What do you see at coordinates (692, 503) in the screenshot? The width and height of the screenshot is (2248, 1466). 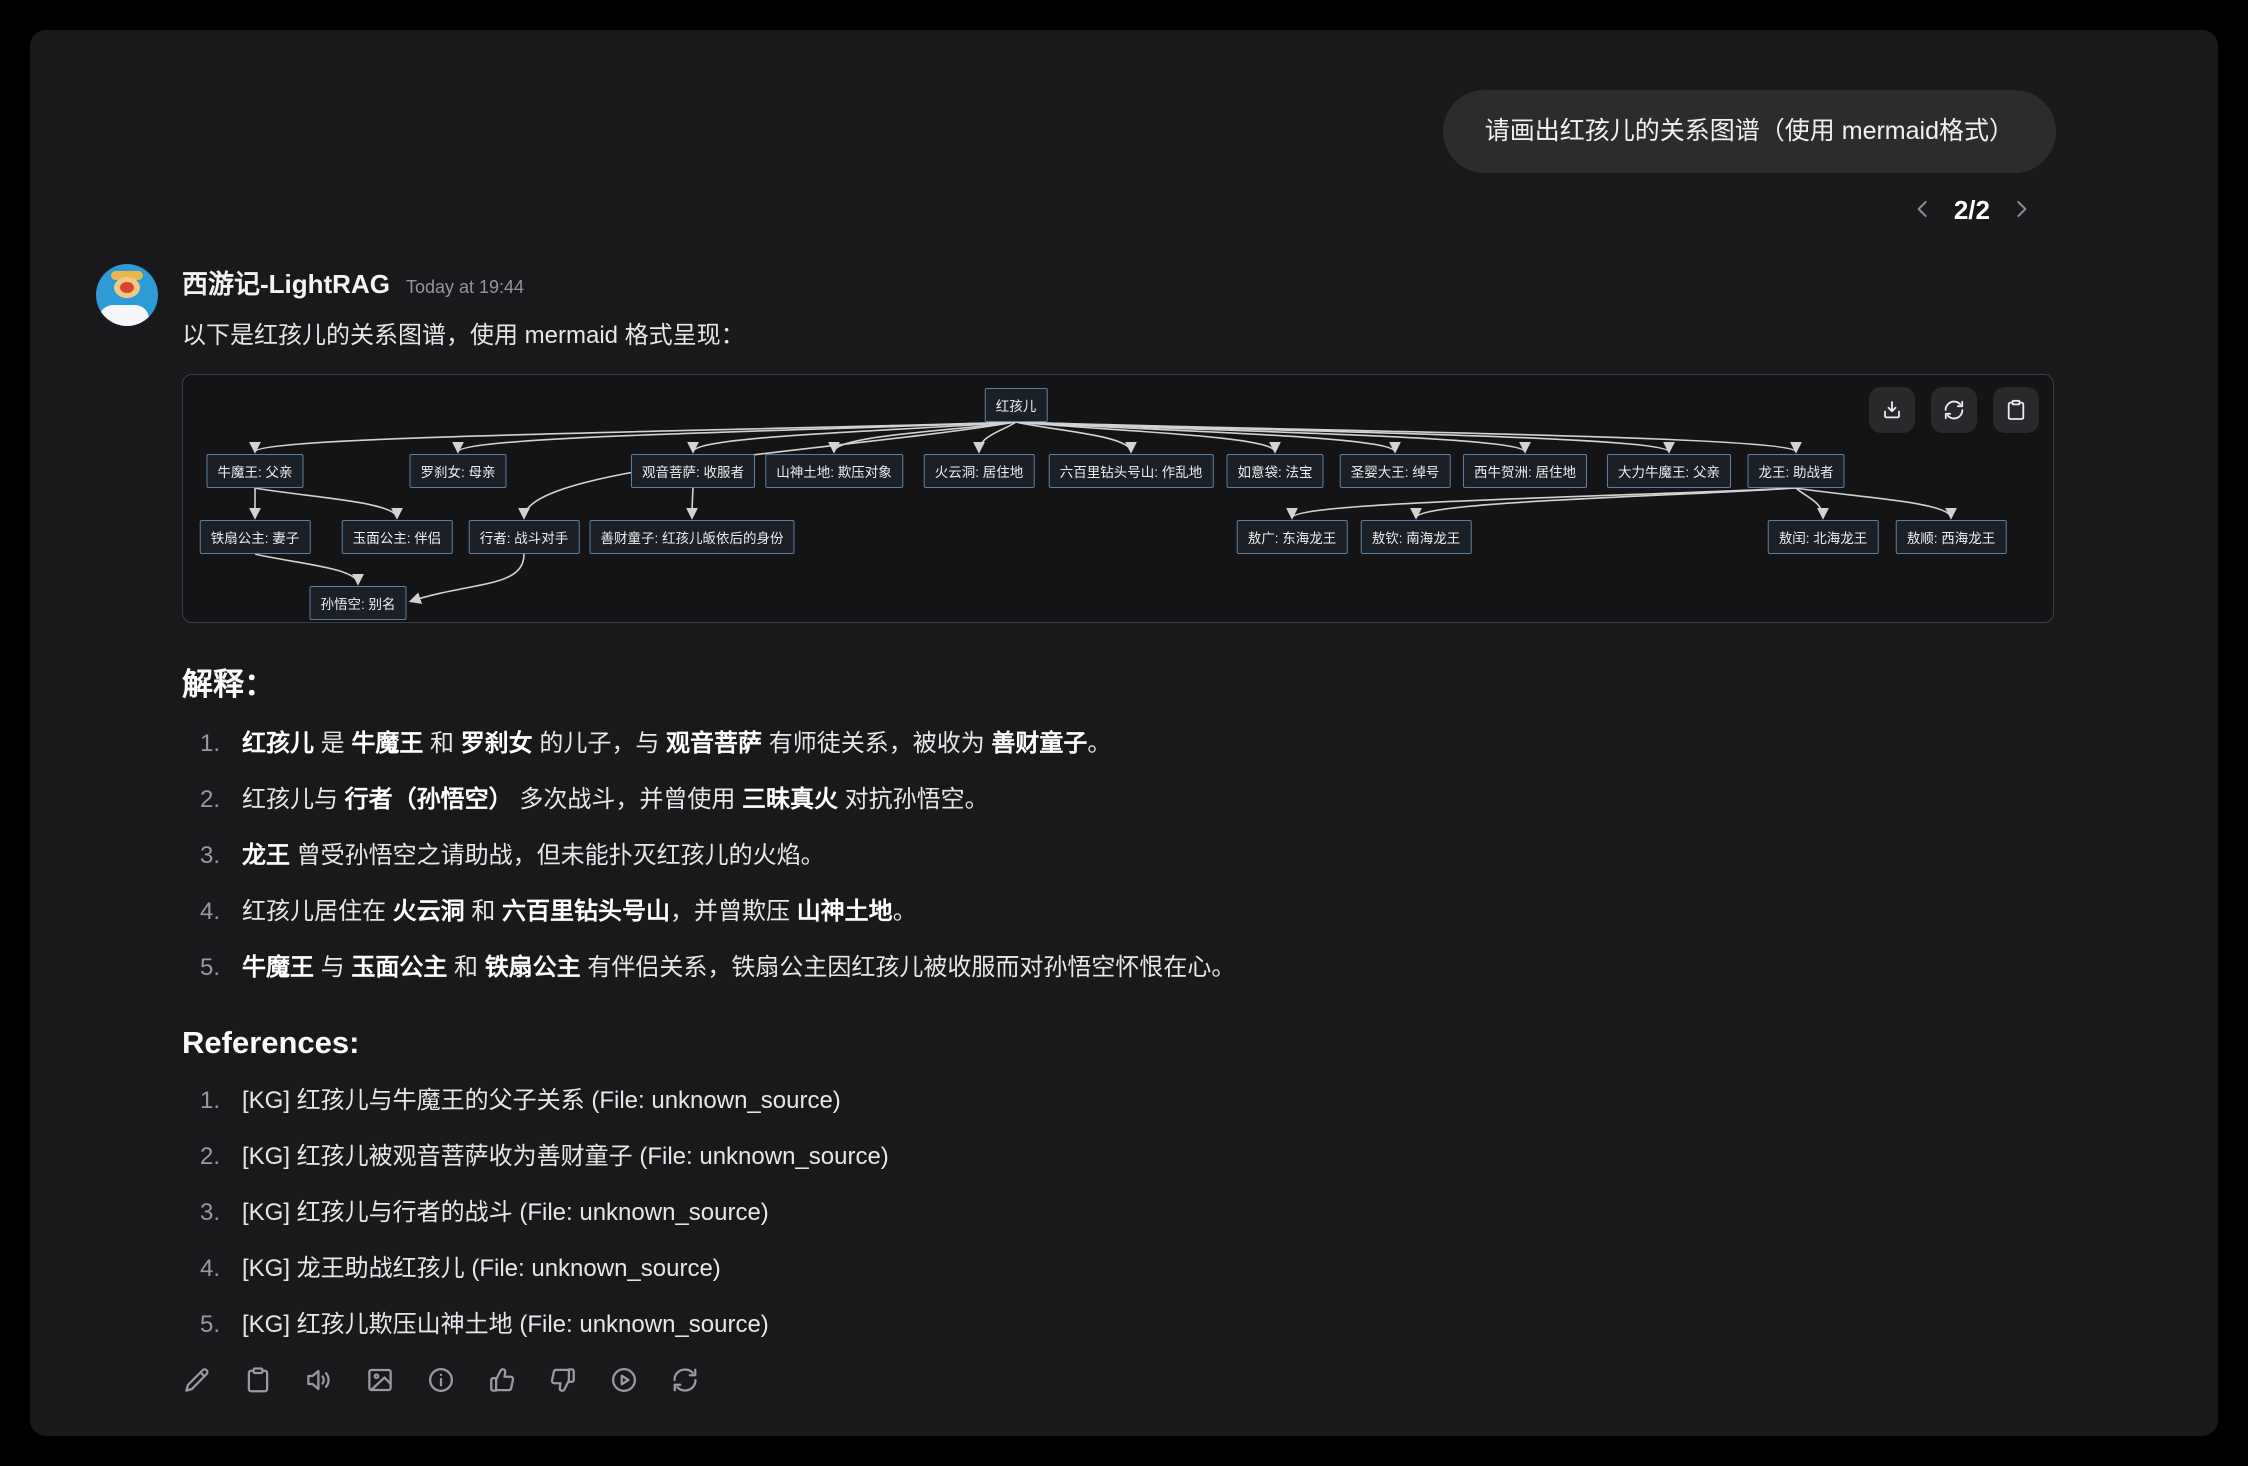 I see `graph-edge-guanyin-shancai` at bounding box center [692, 503].